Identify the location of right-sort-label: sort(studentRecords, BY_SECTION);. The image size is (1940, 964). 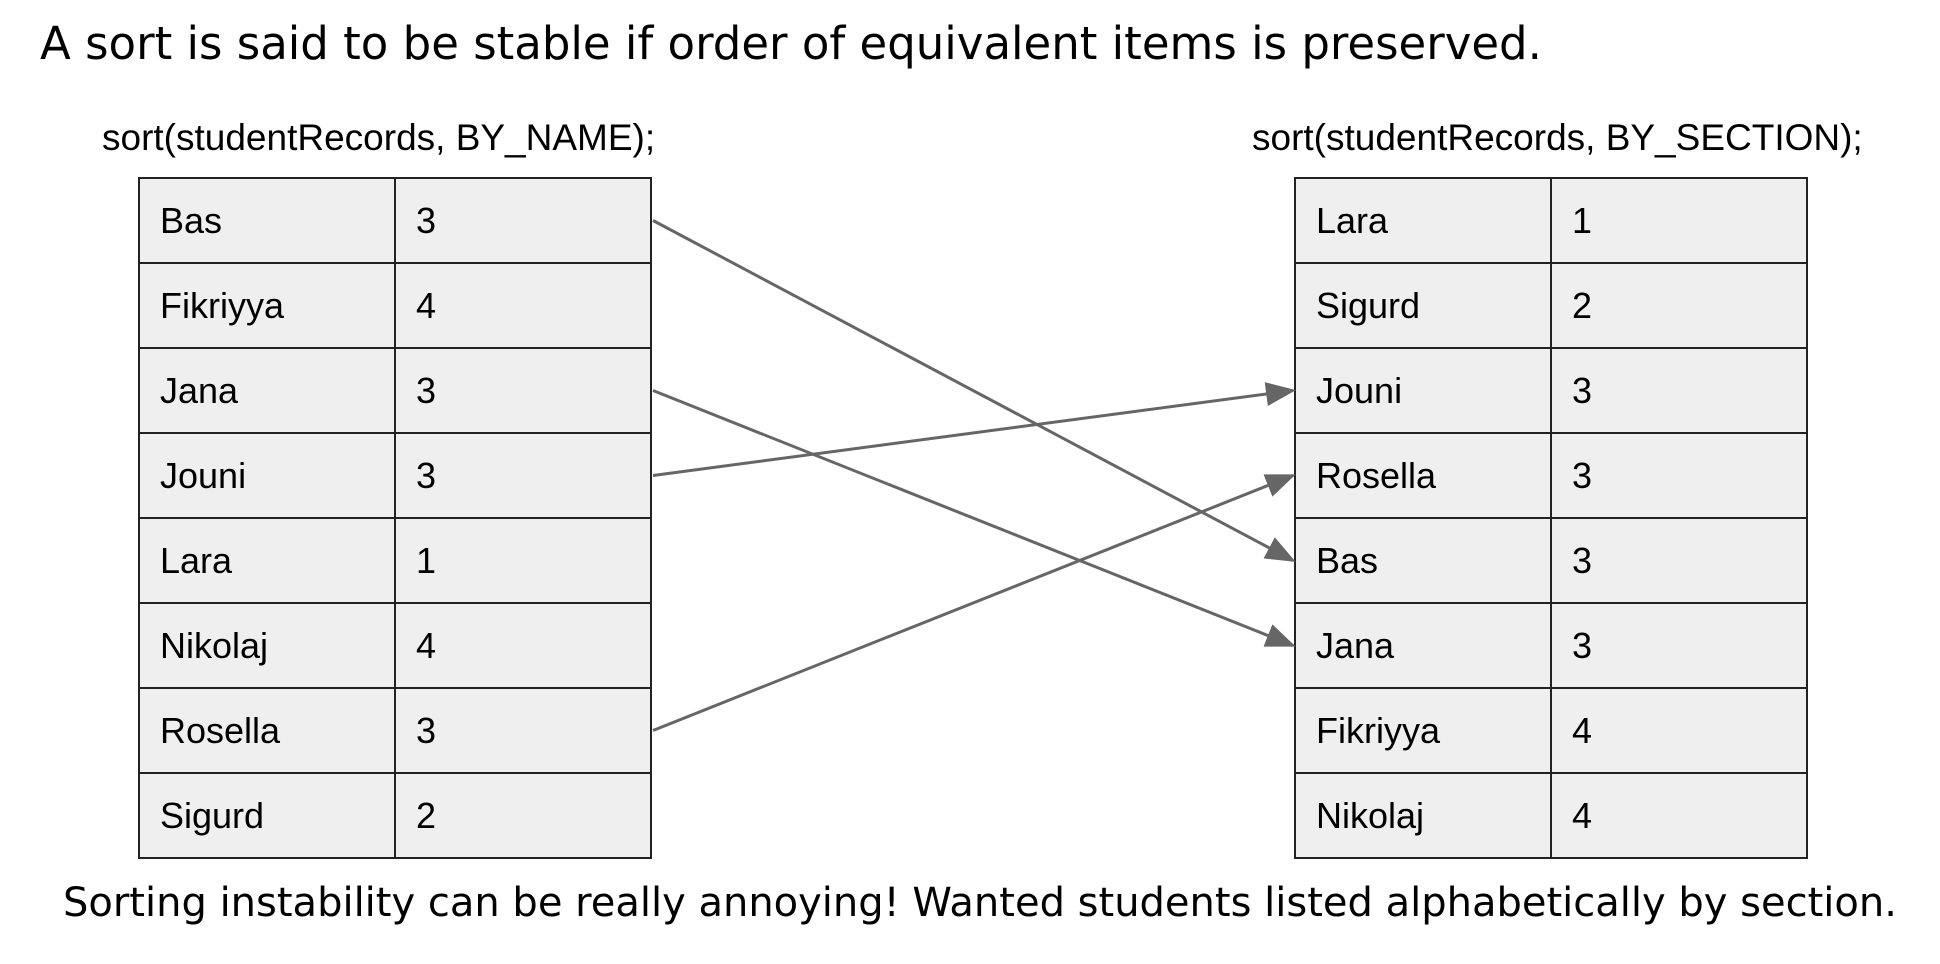
(1557, 137).